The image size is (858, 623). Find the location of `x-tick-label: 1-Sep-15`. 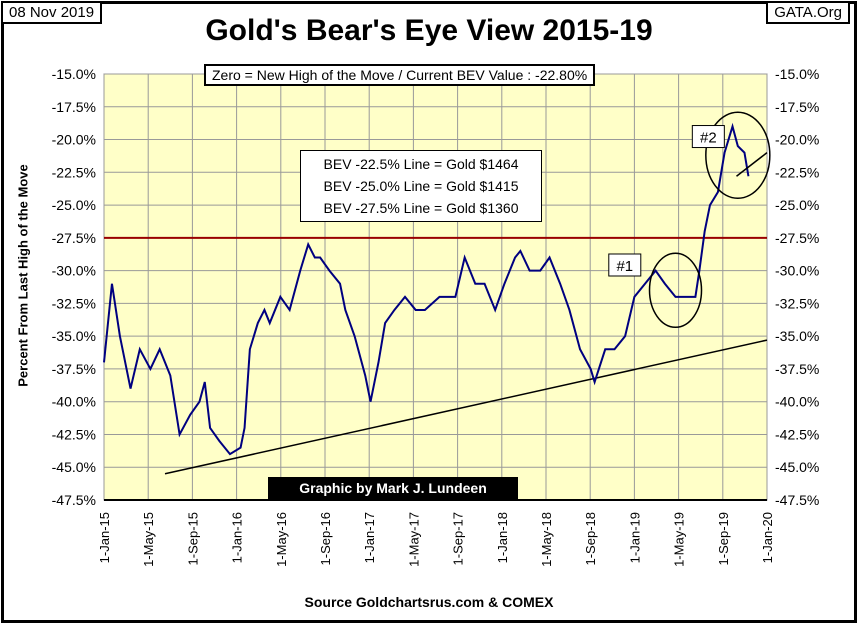

x-tick-label: 1-Sep-15 is located at coordinates (192, 538).